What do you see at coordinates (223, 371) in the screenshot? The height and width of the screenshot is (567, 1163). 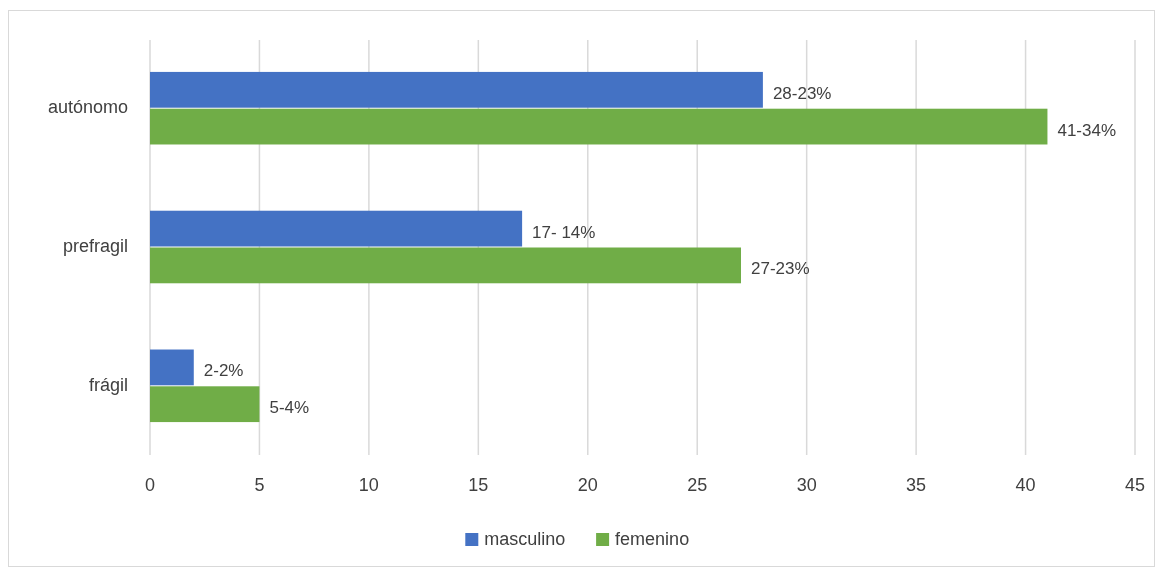 I see `data-label: 2-2%` at bounding box center [223, 371].